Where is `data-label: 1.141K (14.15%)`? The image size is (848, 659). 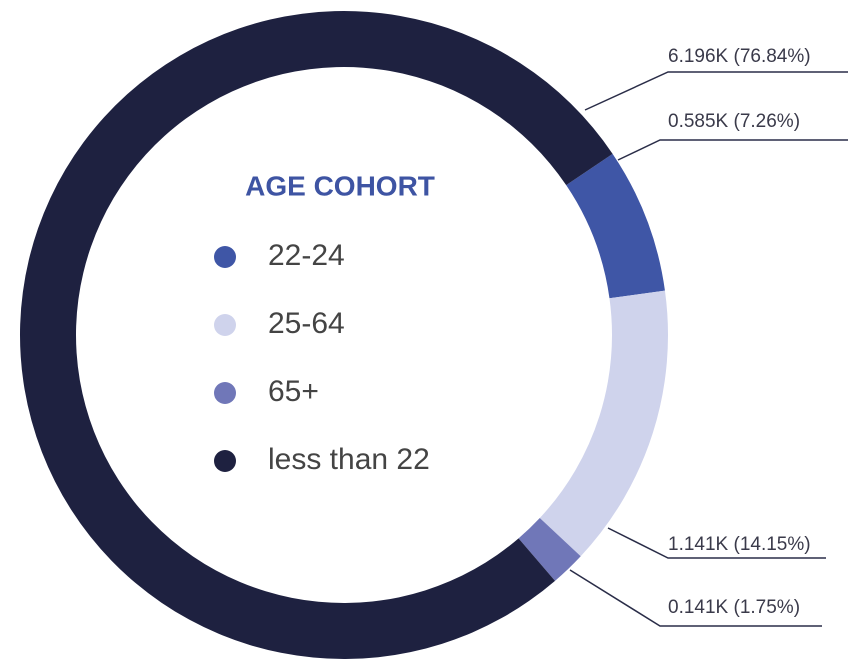
data-label: 1.141K (14.15%) is located at coordinates (739, 544).